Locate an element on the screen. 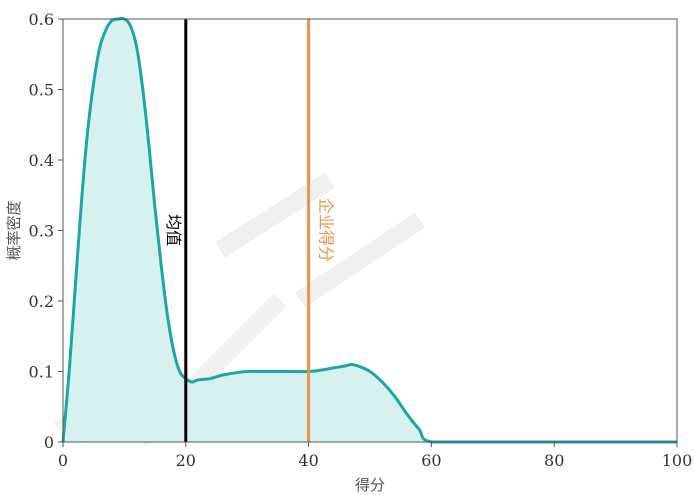 The image size is (694, 495). x-tick-label: 40 is located at coordinates (308, 460).